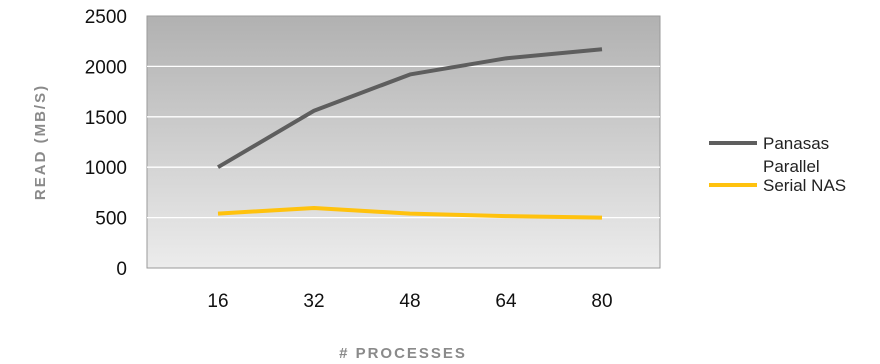 This screenshot has height=364, width=880. What do you see at coordinates (106, 118) in the screenshot?
I see `y-tick-label: 1500` at bounding box center [106, 118].